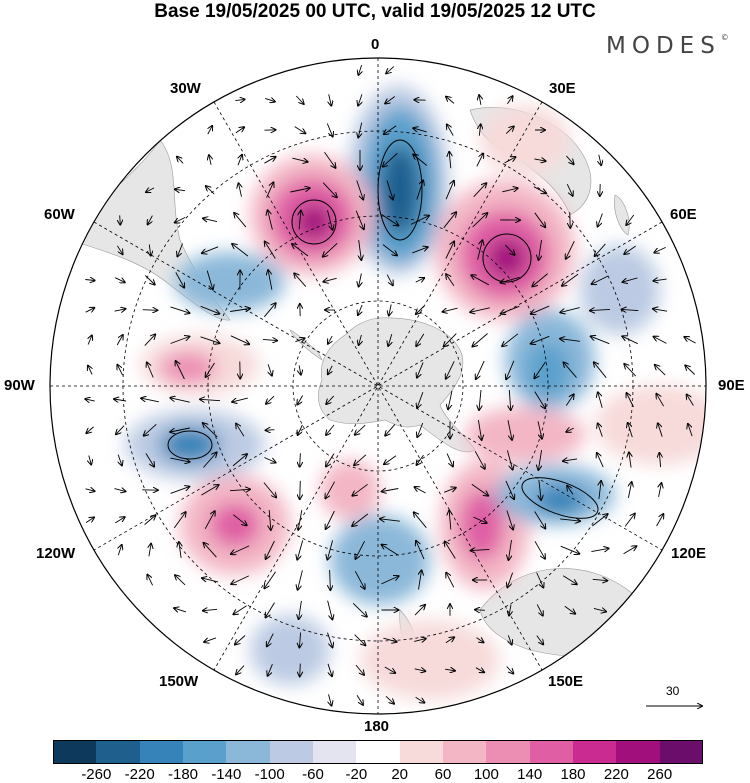 This screenshot has height=783, width=750. Describe the element at coordinates (689, 553) in the screenshot. I see `lon-label-120e: 120E` at that location.